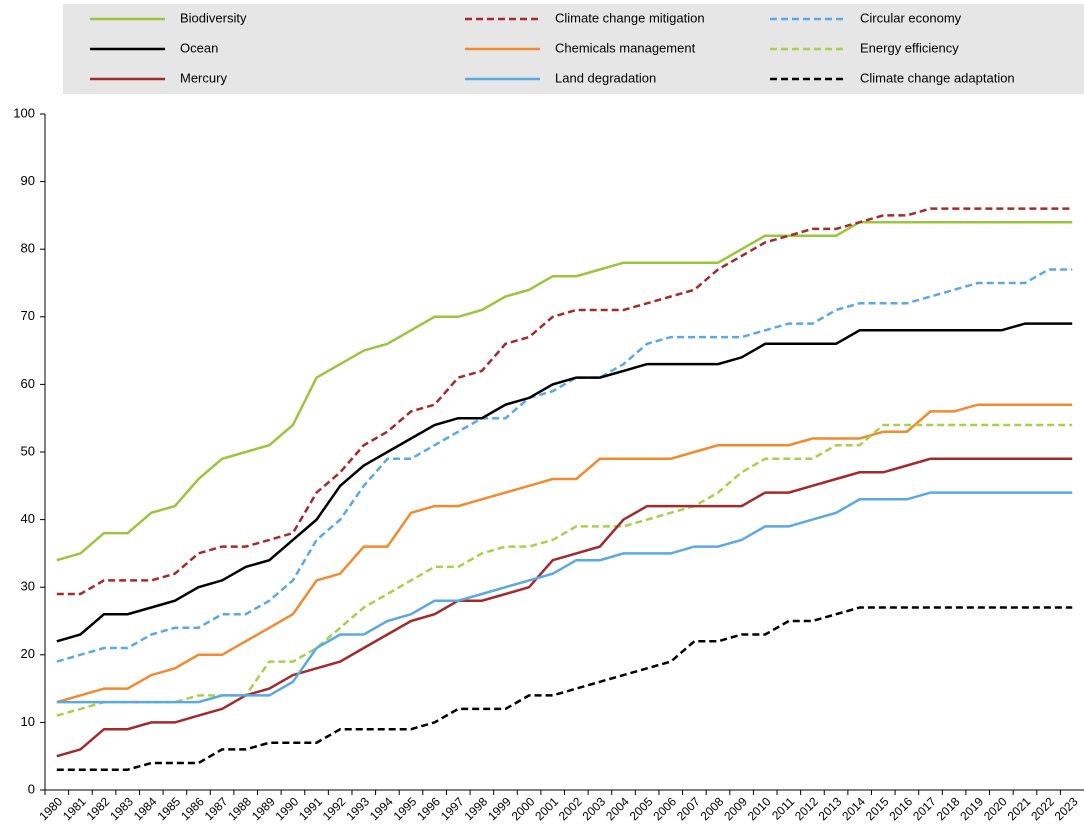 The height and width of the screenshot is (830, 1084). Describe the element at coordinates (121, 808) in the screenshot. I see `x-tick-label: 1983` at that location.